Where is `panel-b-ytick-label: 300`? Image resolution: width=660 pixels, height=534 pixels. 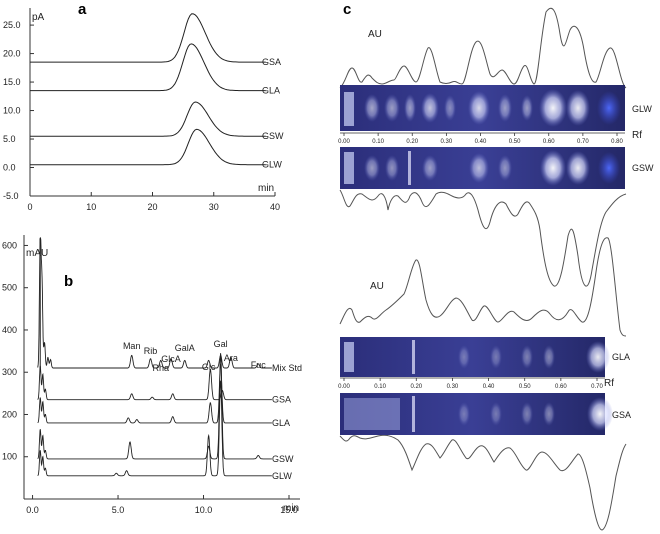 panel-b-ytick-label: 300 is located at coordinates (9, 372).